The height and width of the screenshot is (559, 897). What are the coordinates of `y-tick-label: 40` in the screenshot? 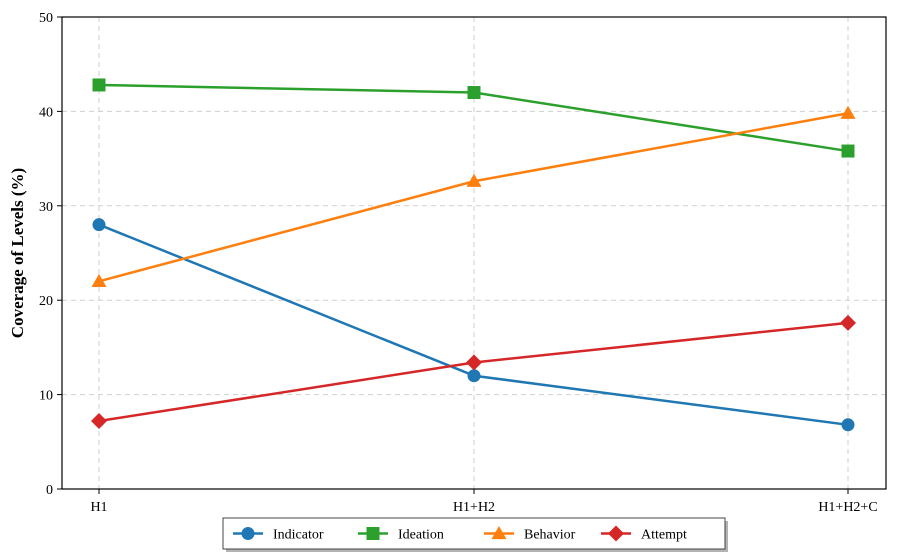 It's located at (46, 112).